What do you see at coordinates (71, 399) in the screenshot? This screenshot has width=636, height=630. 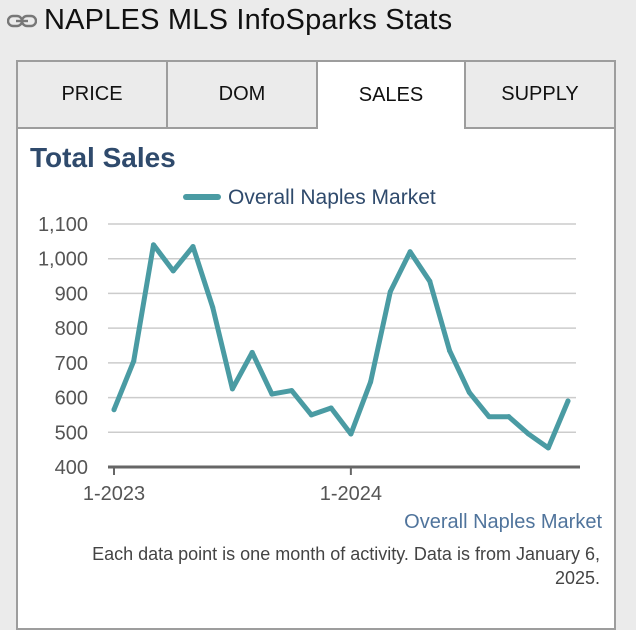 I see `y-tick-label: 600` at bounding box center [71, 399].